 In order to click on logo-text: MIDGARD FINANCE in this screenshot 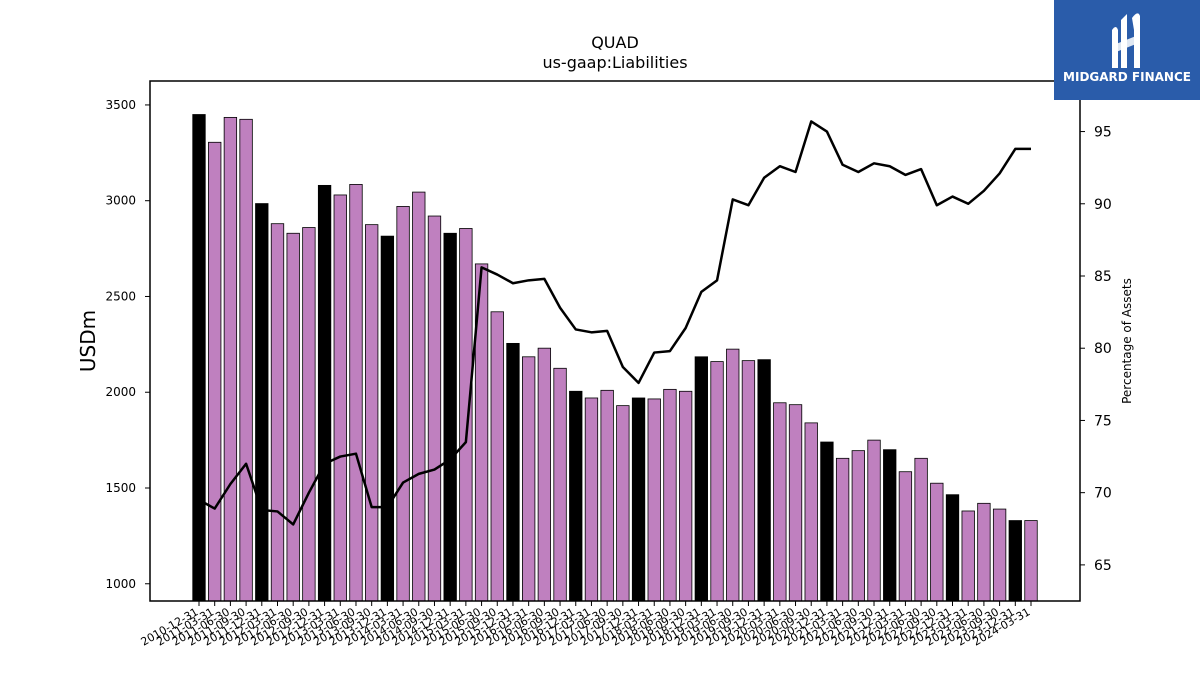, I will do `click(1127, 77)`.